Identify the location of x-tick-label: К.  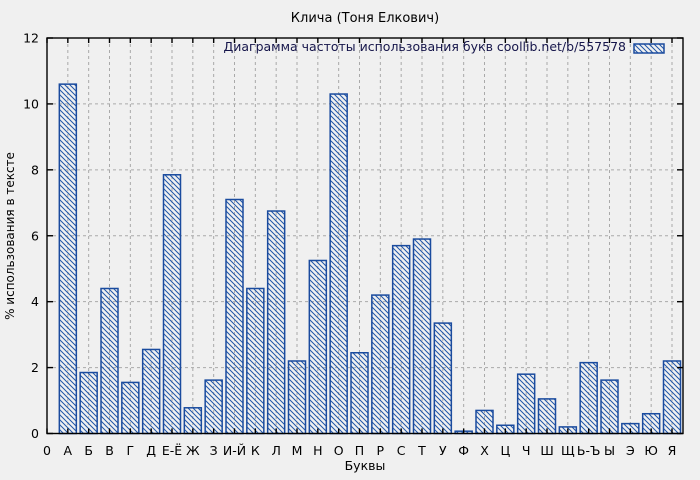
(255, 450).